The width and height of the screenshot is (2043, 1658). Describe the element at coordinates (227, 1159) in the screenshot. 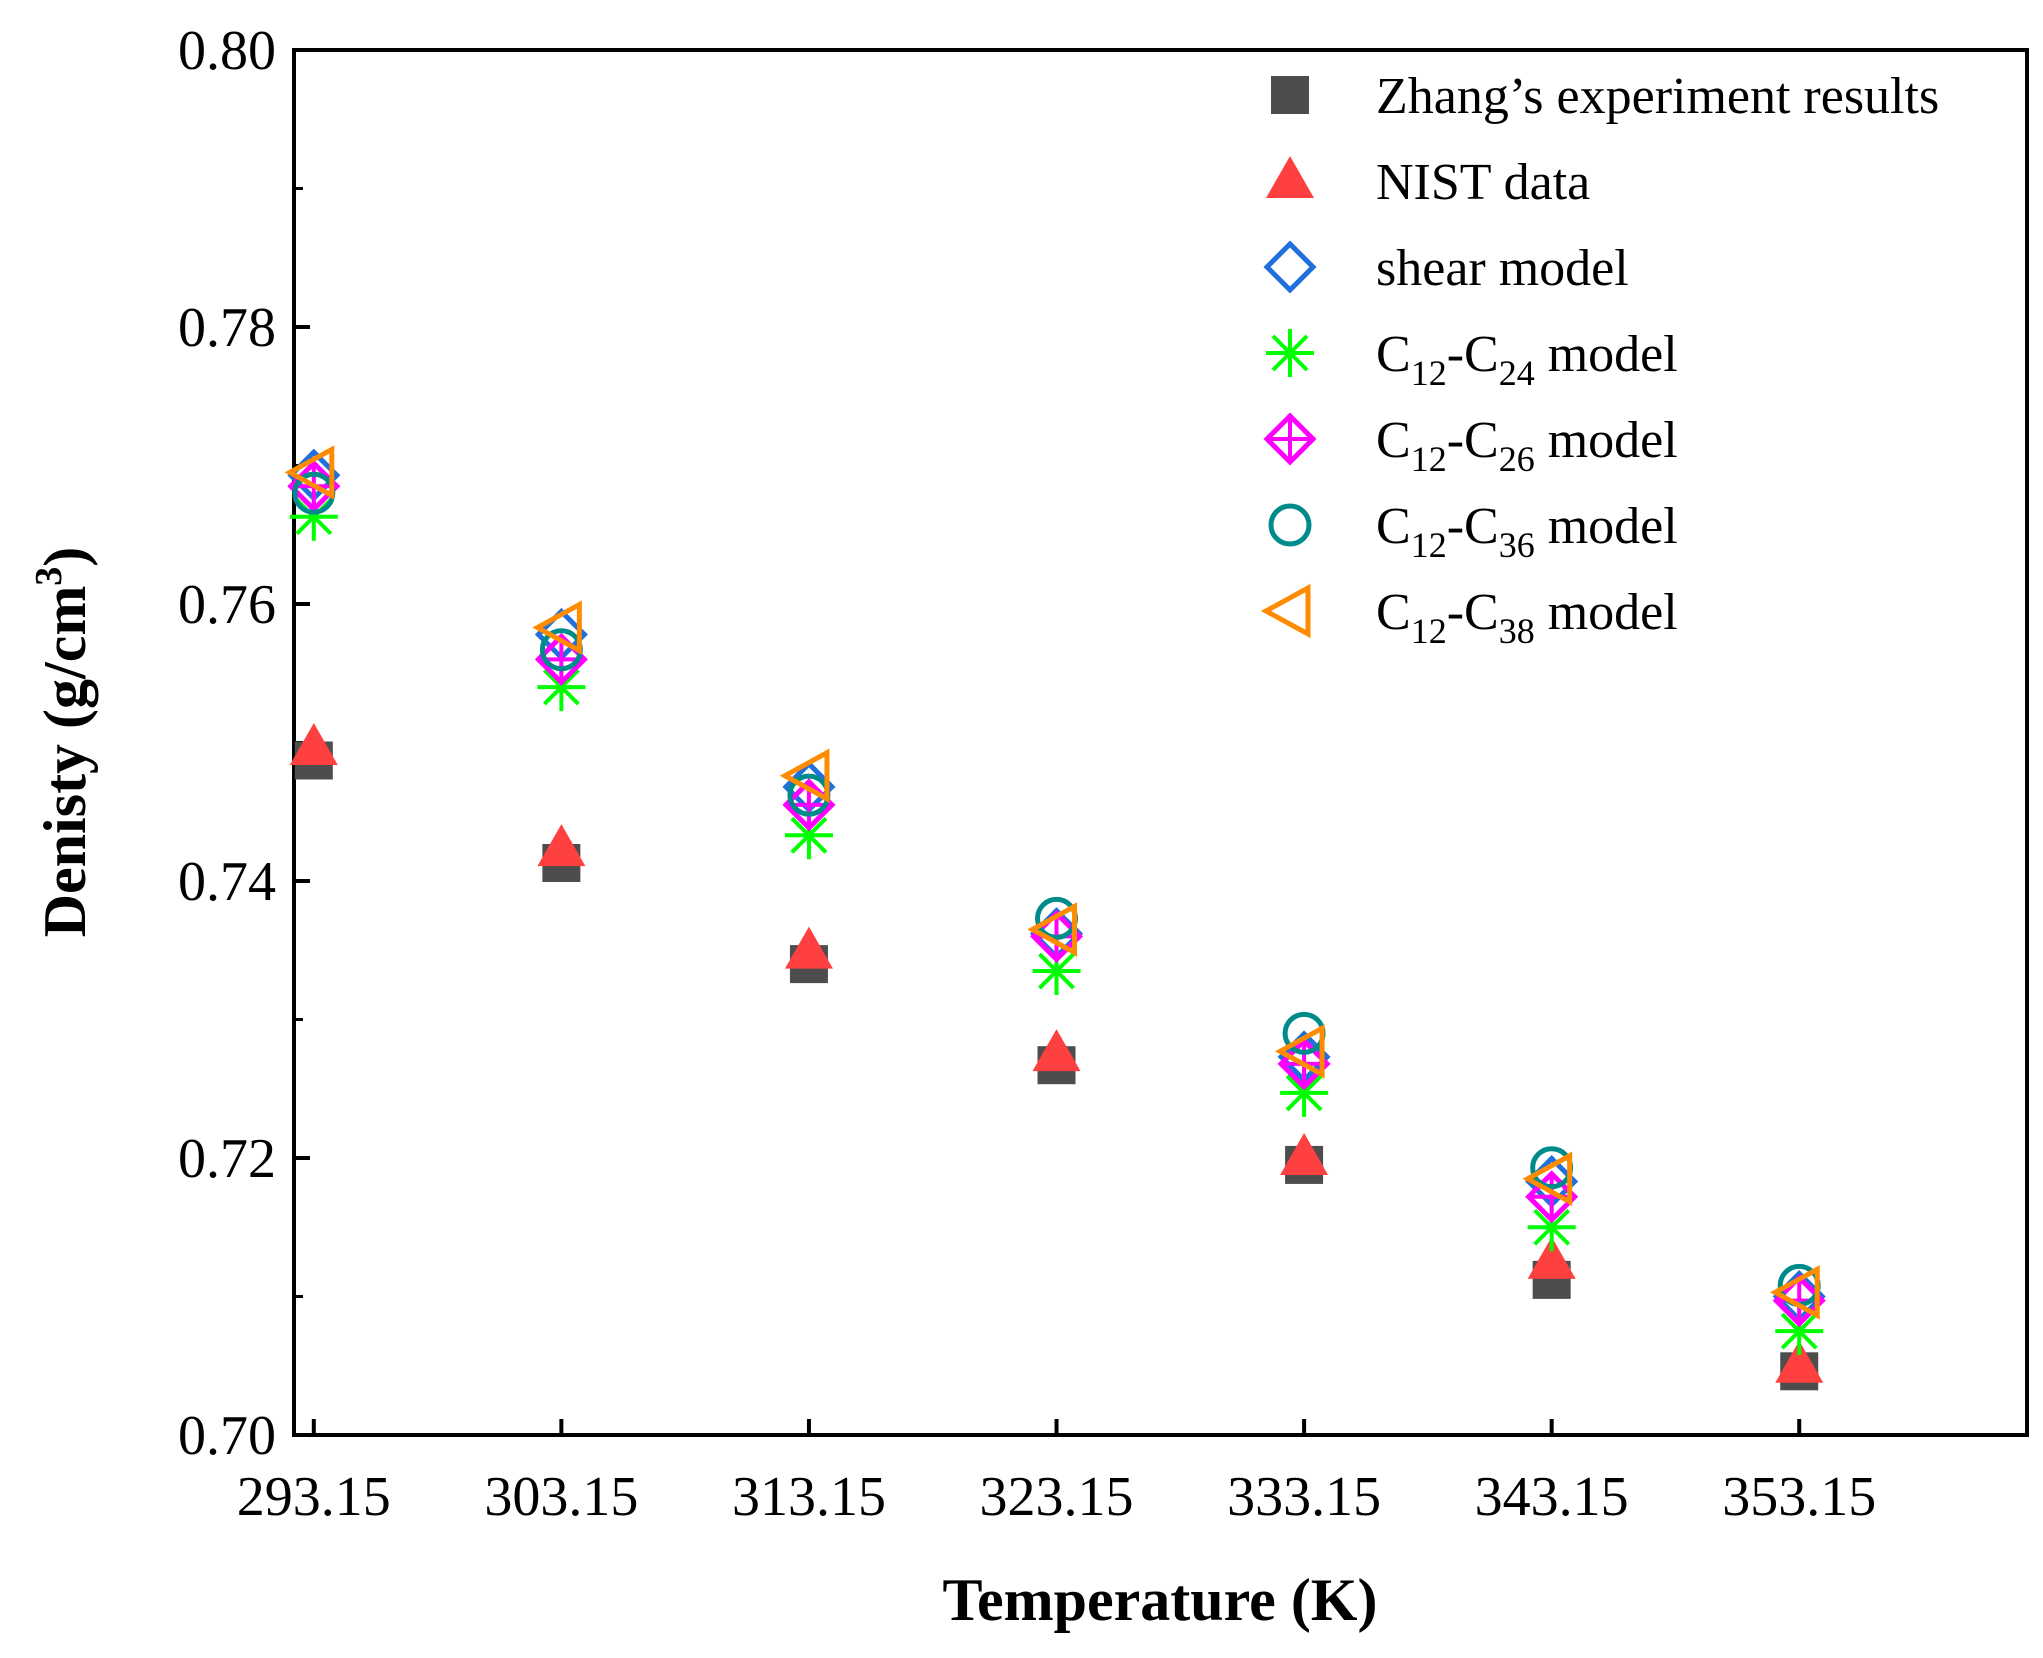

I see `y-tick-label: 0.72` at that location.